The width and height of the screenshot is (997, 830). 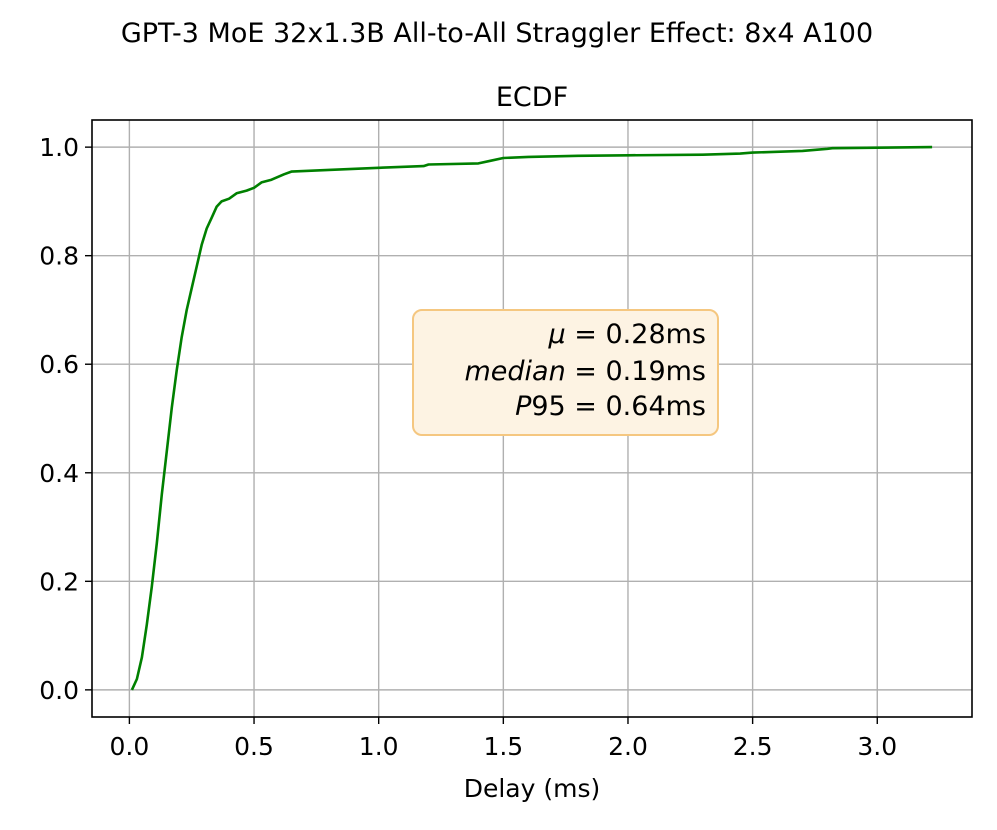 I want to click on x-tick-label: 2.5, so click(x=753, y=746).